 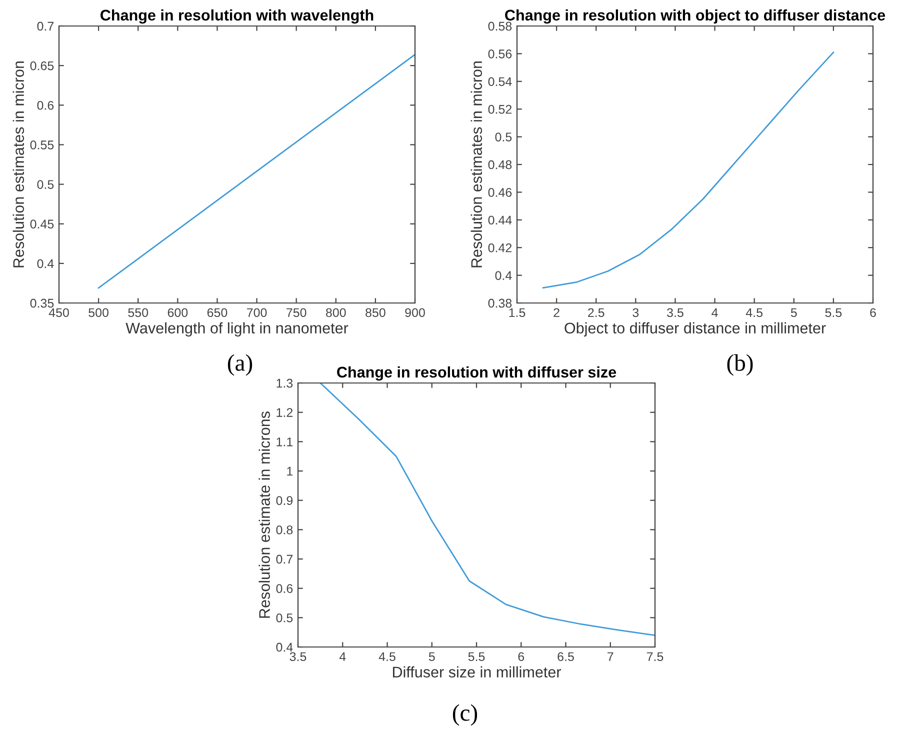 What do you see at coordinates (566, 657) in the screenshot?
I see `x-tick-label: 6.5` at bounding box center [566, 657].